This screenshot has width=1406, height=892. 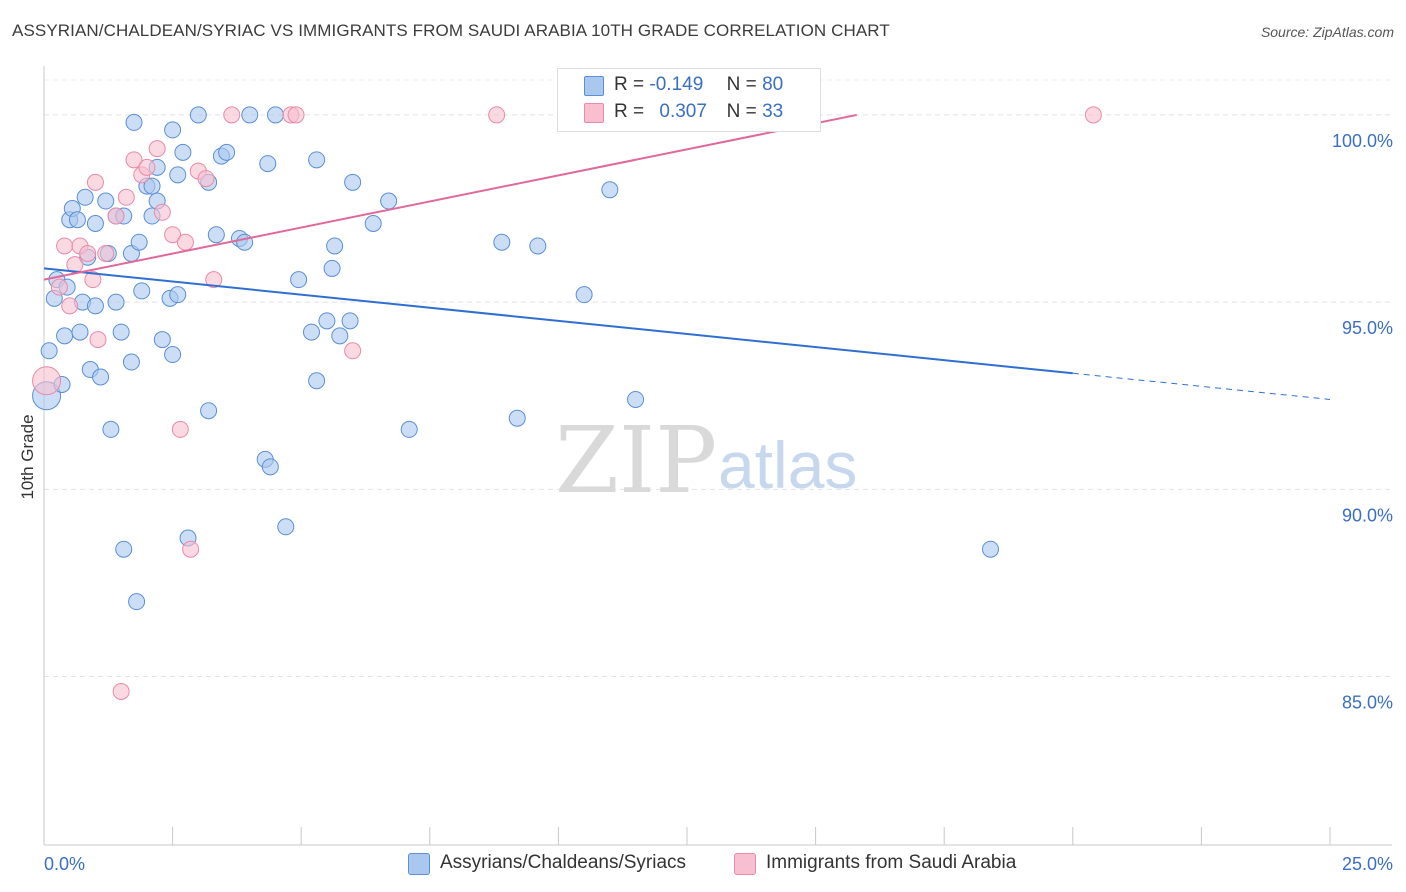 I want to click on watermark: ZIP atlas, so click(x=706, y=460).